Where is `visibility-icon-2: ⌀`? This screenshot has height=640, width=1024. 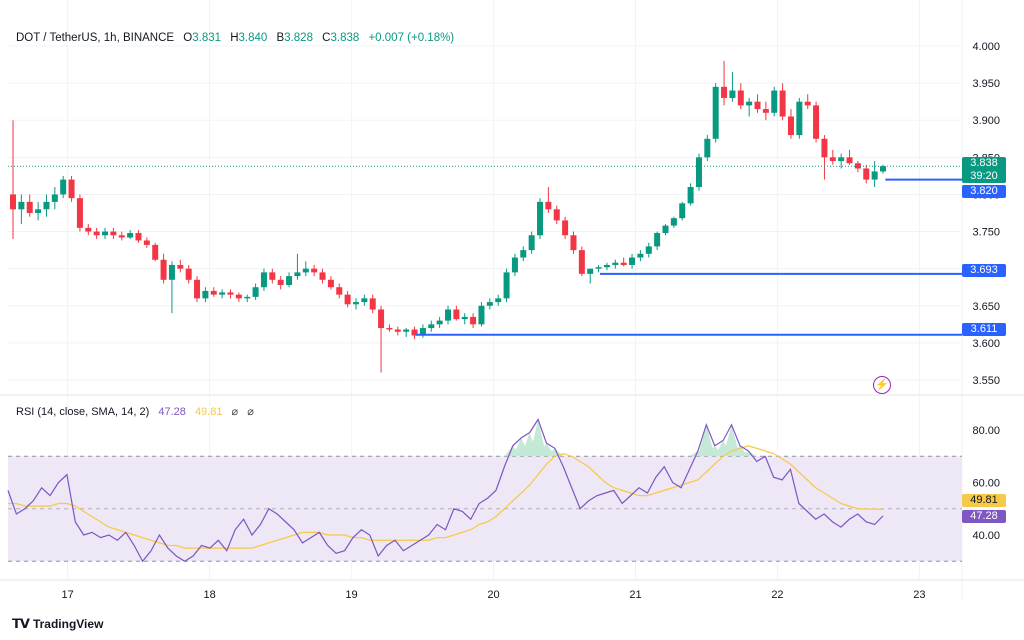
visibility-icon-2: ⌀ is located at coordinates (250, 412).